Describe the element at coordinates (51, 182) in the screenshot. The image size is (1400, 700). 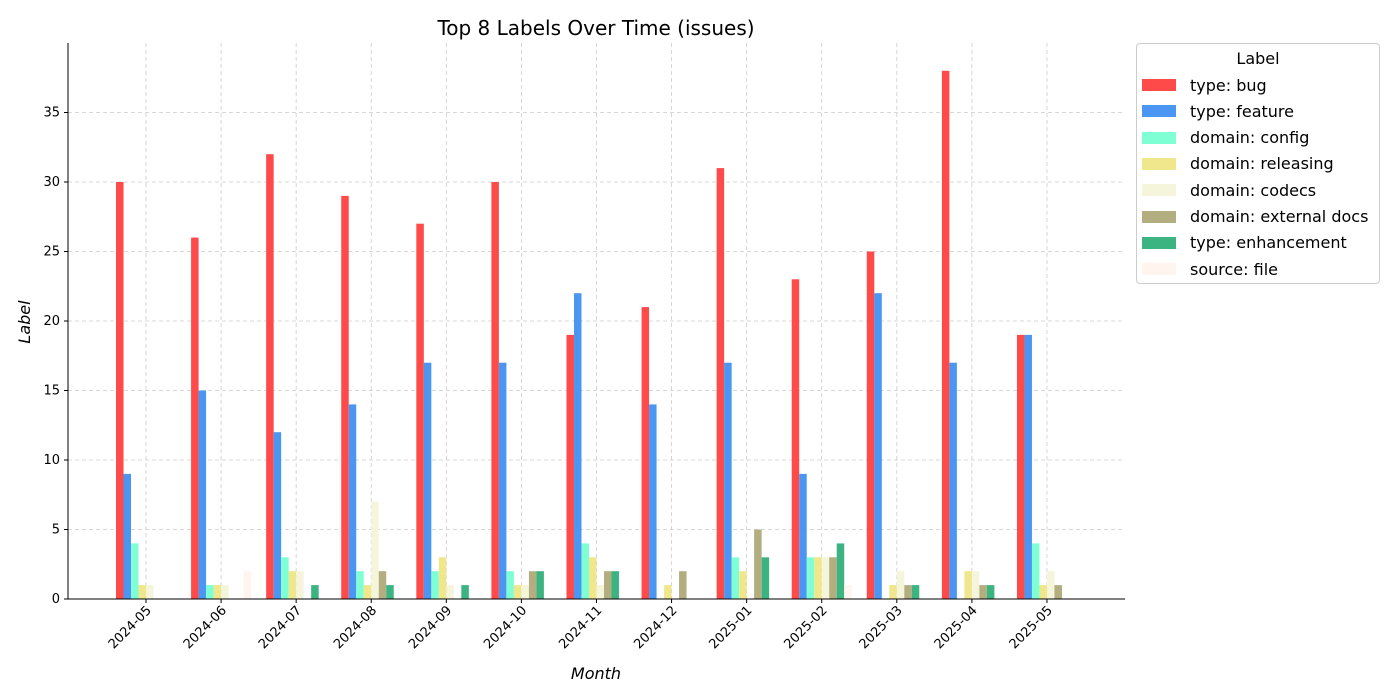
I see `y-tick-label: 30` at that location.